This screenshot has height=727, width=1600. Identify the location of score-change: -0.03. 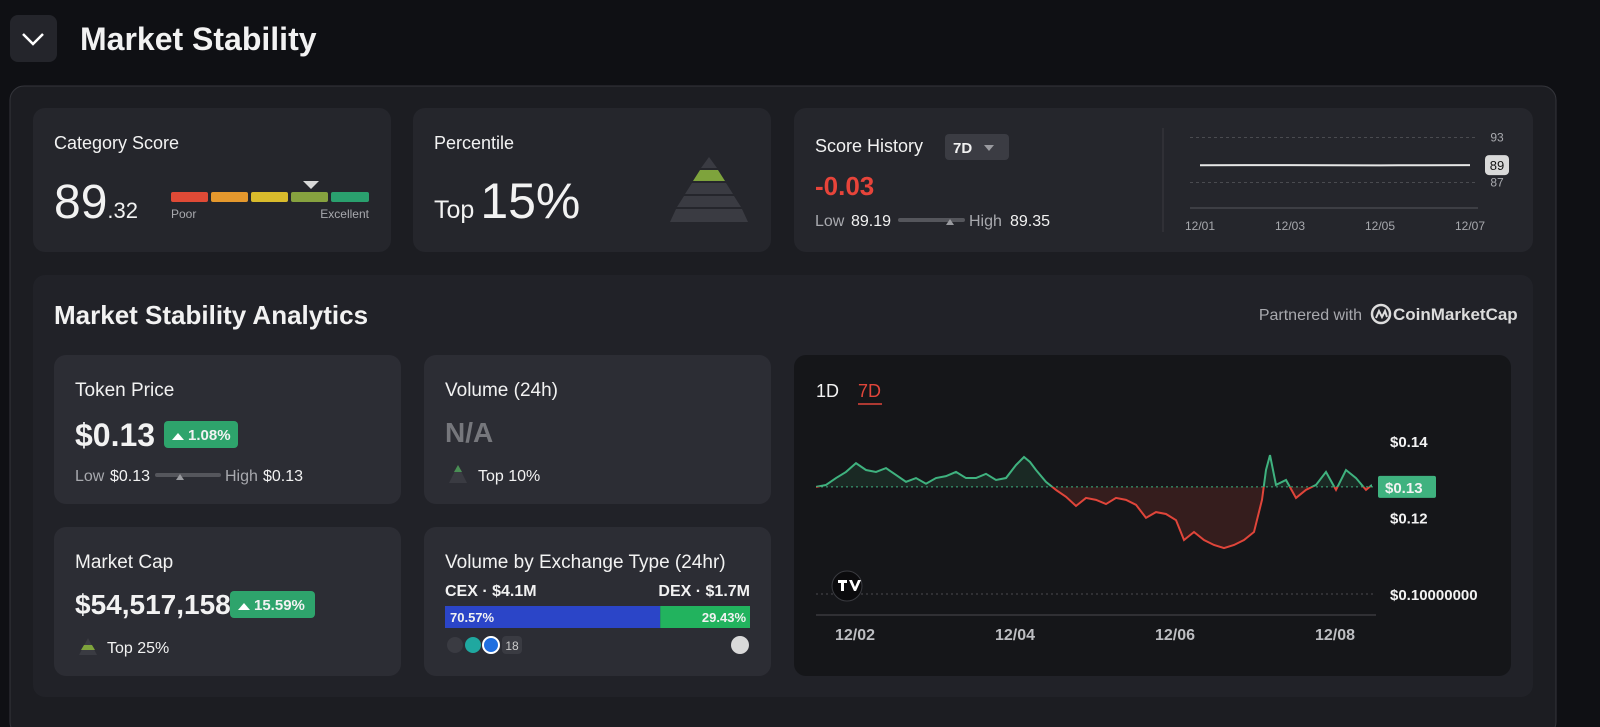
(844, 186).